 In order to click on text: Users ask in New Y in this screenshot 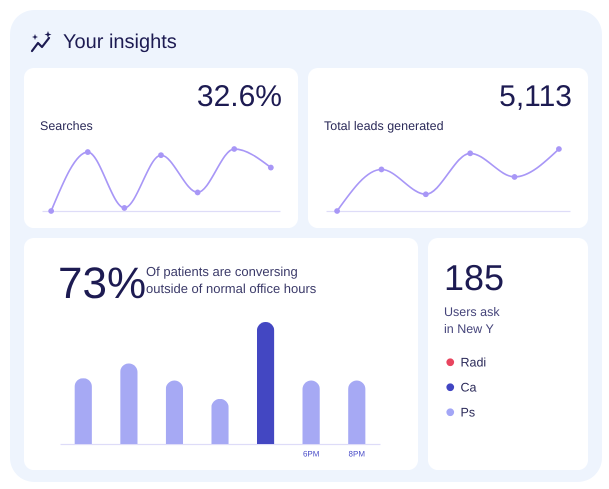, I will do `click(472, 321)`.